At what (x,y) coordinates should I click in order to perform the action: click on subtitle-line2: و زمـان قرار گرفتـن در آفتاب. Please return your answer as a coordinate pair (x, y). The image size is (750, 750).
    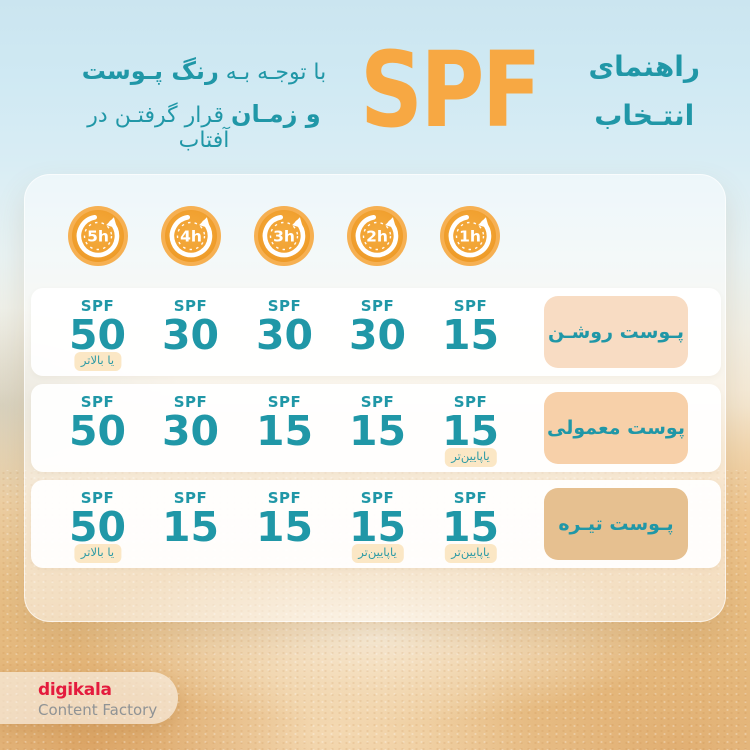
    Looking at the image, I should click on (204, 126).